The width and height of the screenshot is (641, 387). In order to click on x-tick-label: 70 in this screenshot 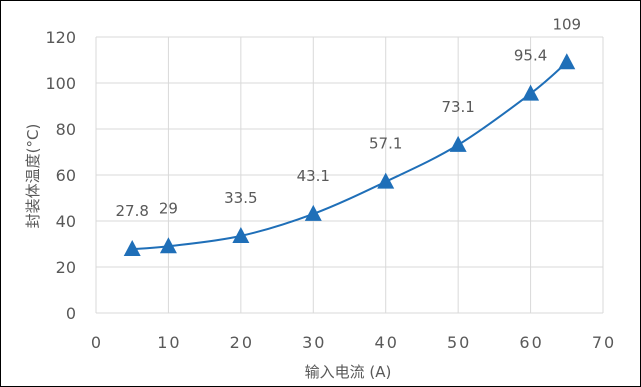, I will do `click(604, 342)`.